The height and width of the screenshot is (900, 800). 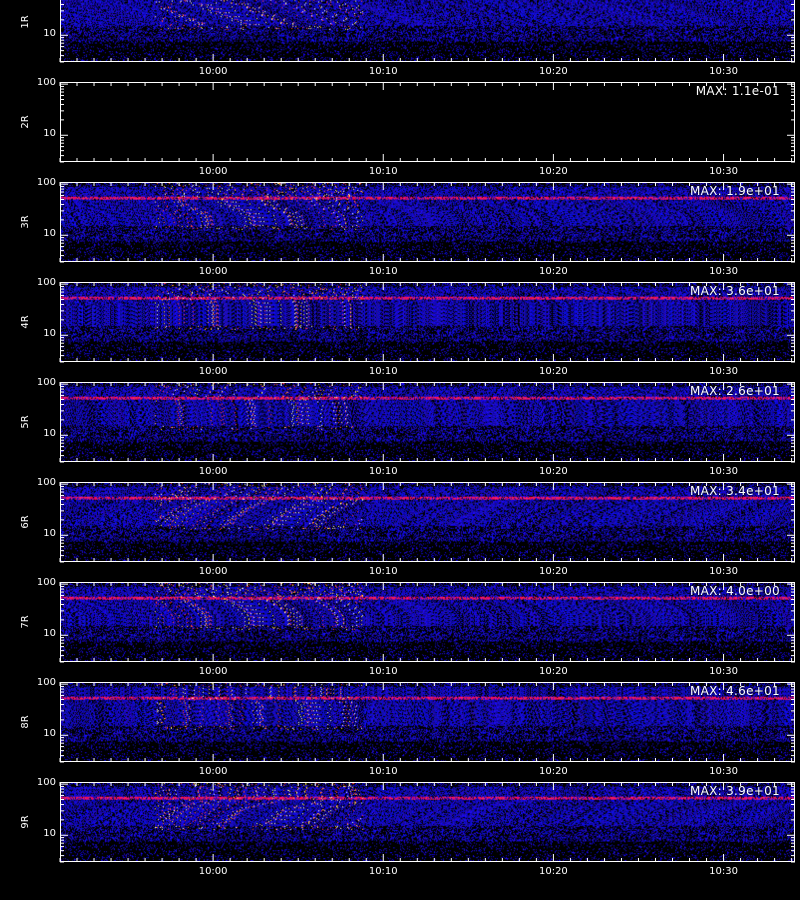 I want to click on max-value-label: MAX: 4.0e+00, so click(x=734, y=591).